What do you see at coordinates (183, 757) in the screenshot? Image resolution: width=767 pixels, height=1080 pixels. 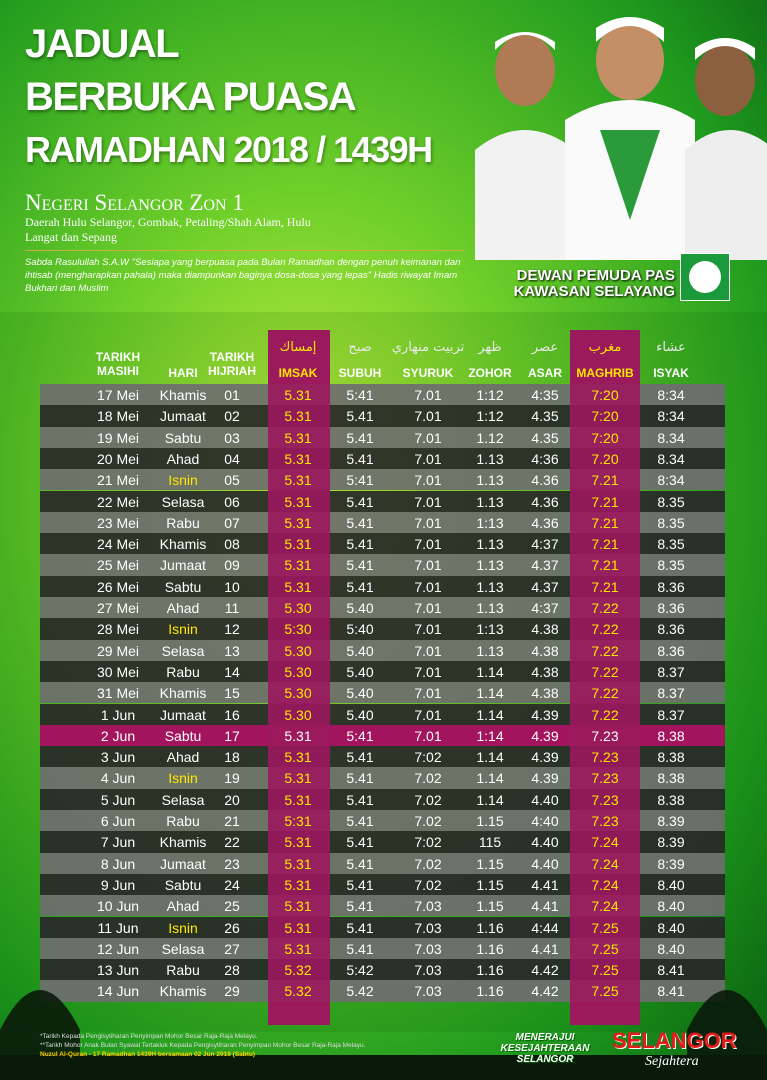 I see `table-cell: Ahad` at bounding box center [183, 757].